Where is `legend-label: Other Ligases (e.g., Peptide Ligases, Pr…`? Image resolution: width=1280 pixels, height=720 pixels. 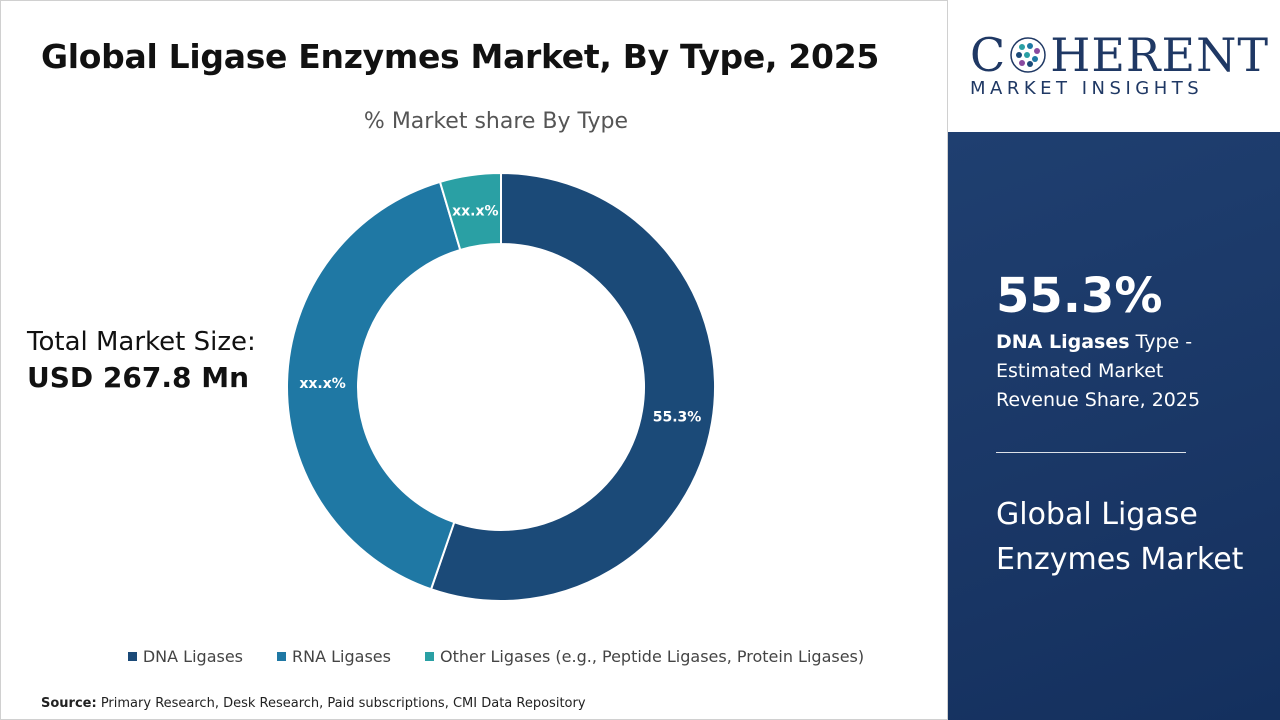 legend-label: Other Ligases (e.g., Peptide Ligases, Pr… is located at coordinates (652, 656).